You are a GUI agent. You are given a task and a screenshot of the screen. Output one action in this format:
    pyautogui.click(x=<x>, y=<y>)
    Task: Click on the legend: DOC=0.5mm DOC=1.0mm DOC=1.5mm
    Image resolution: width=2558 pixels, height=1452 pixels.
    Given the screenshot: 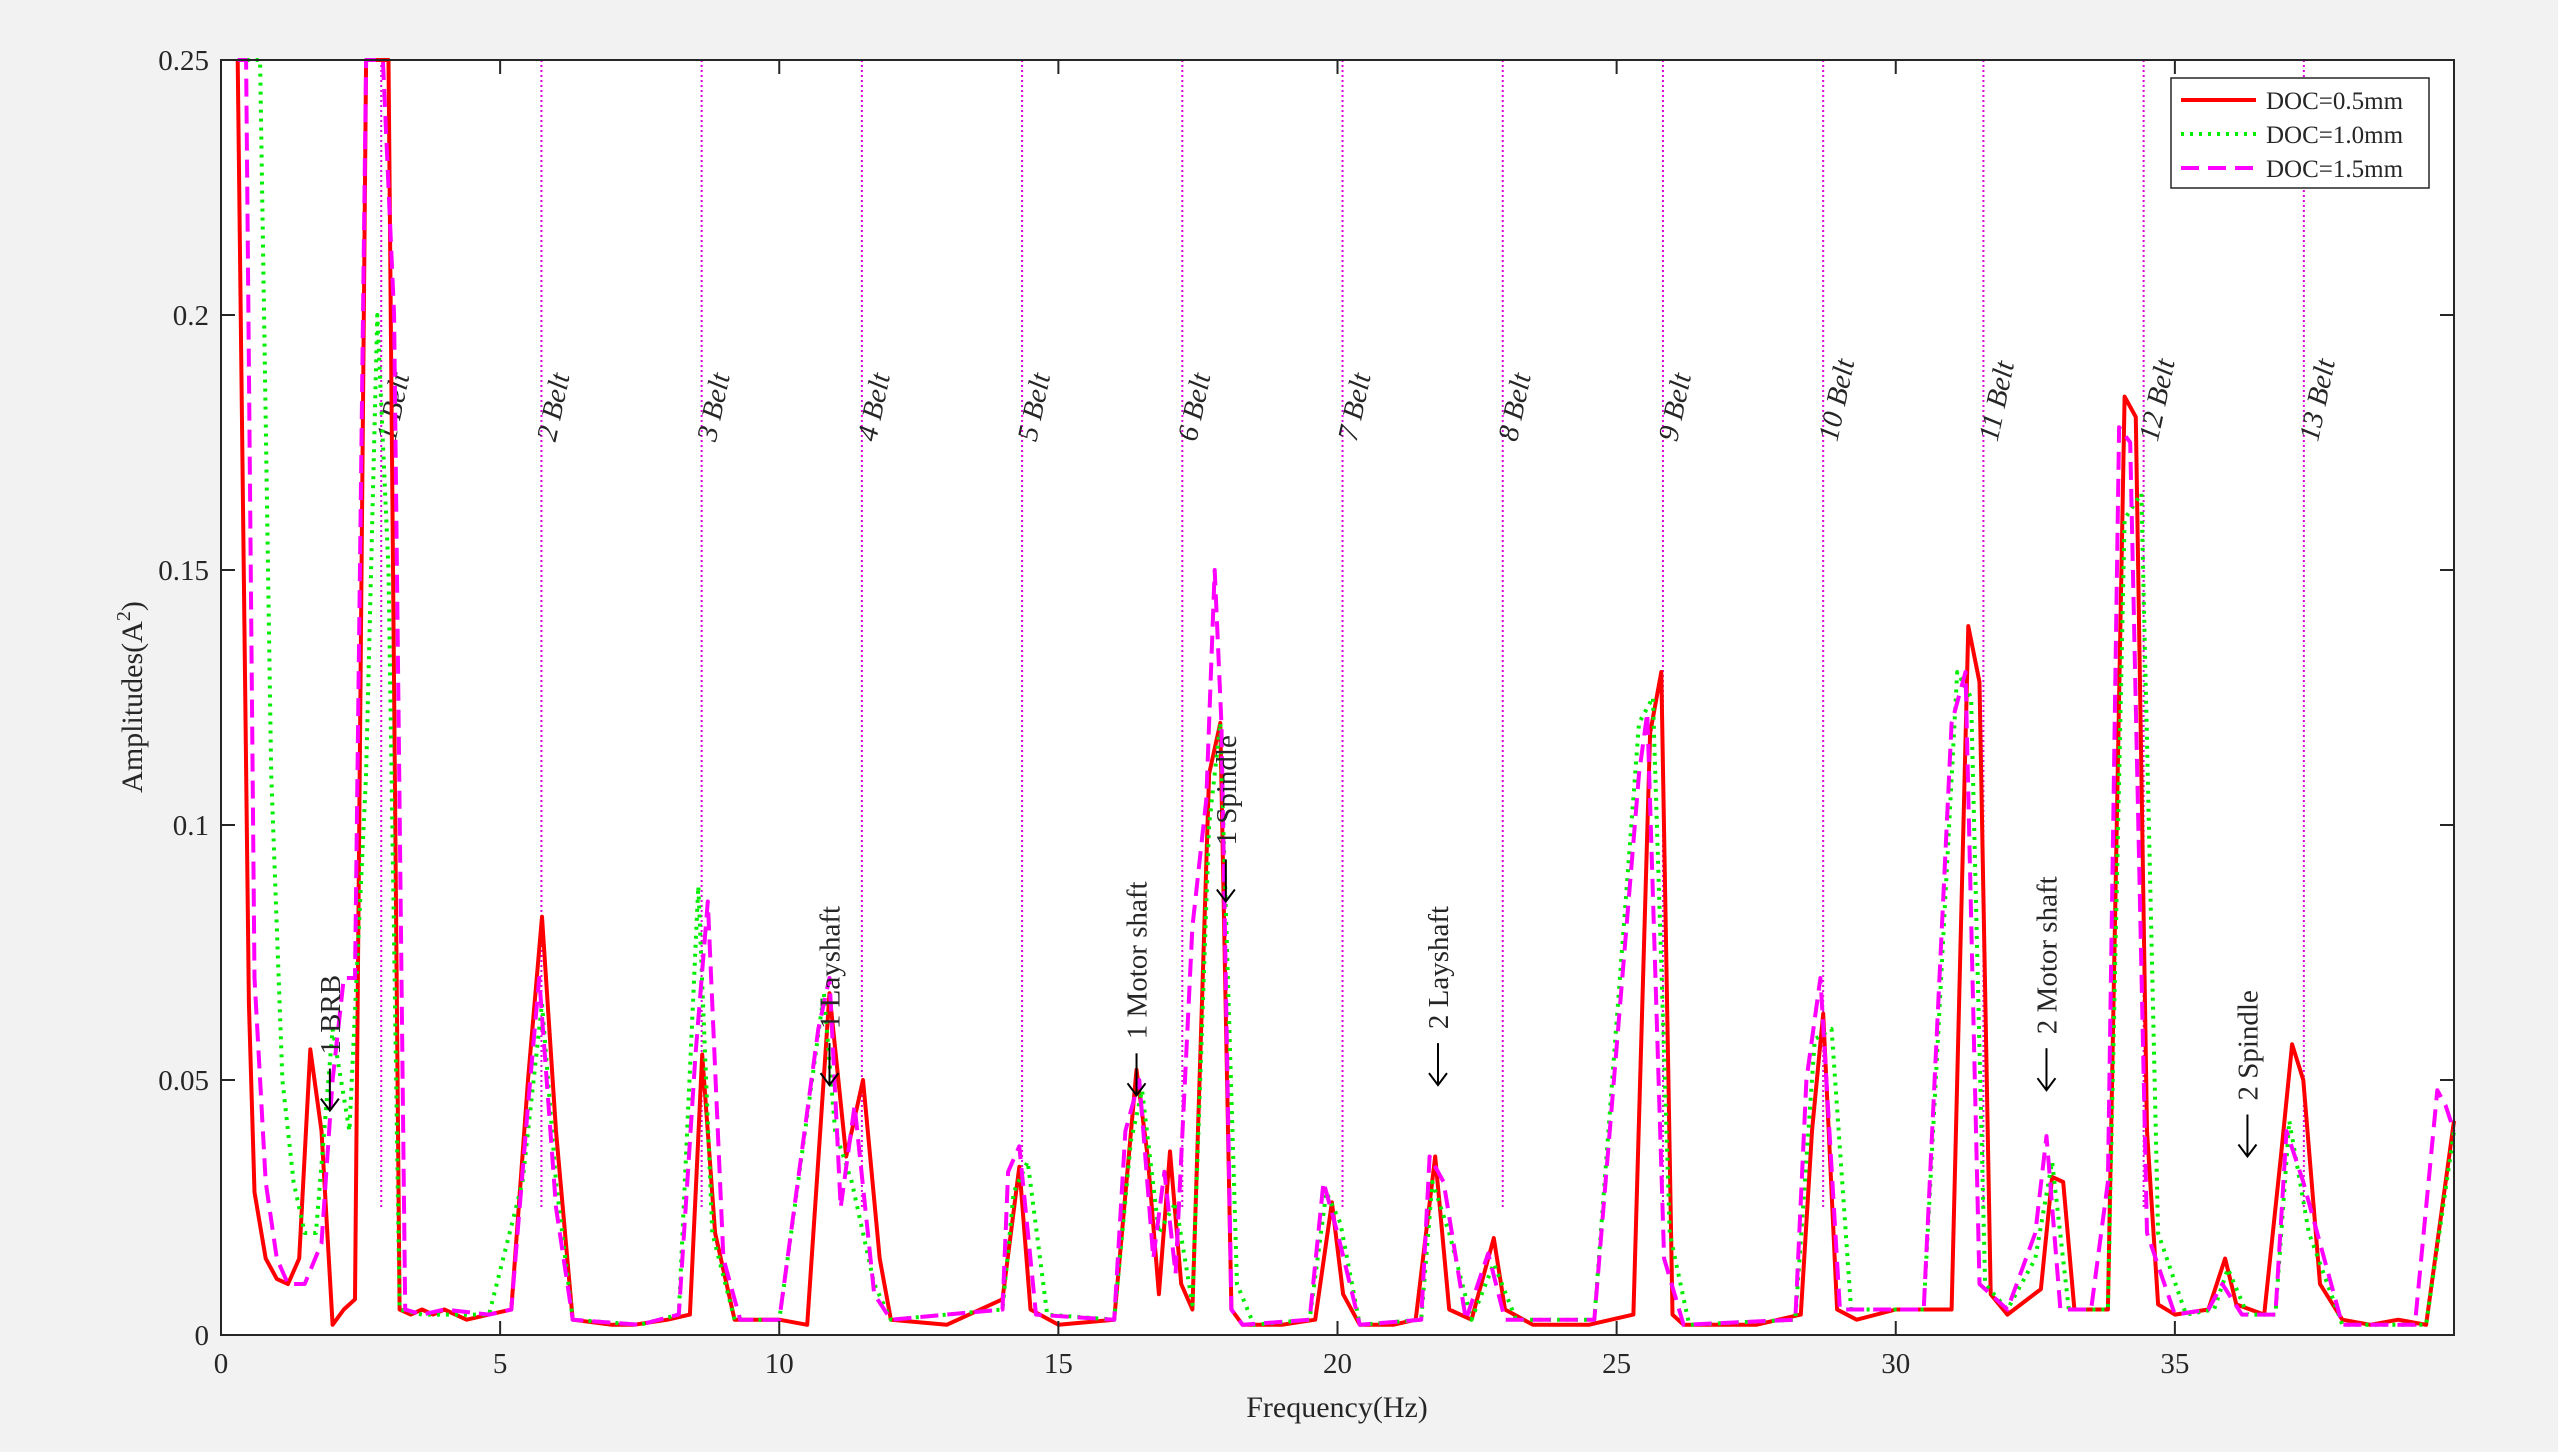 What is the action you would take?
    pyautogui.click(x=2300, y=133)
    